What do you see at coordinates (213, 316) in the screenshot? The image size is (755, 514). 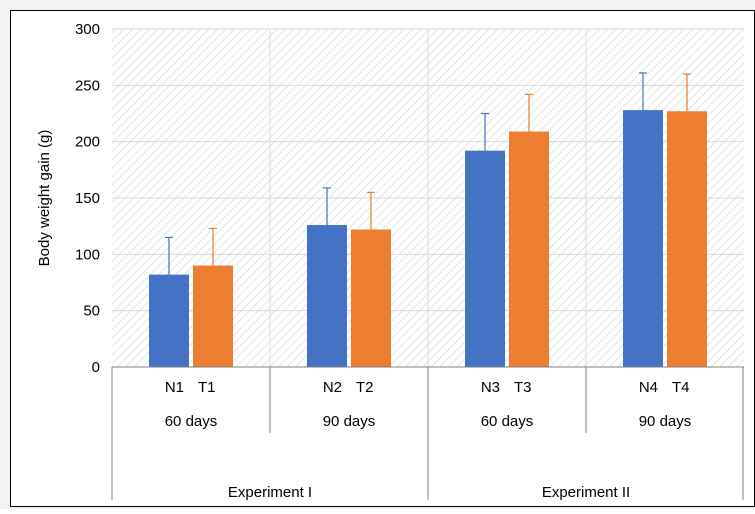 I see `bar-series2-n1-t1` at bounding box center [213, 316].